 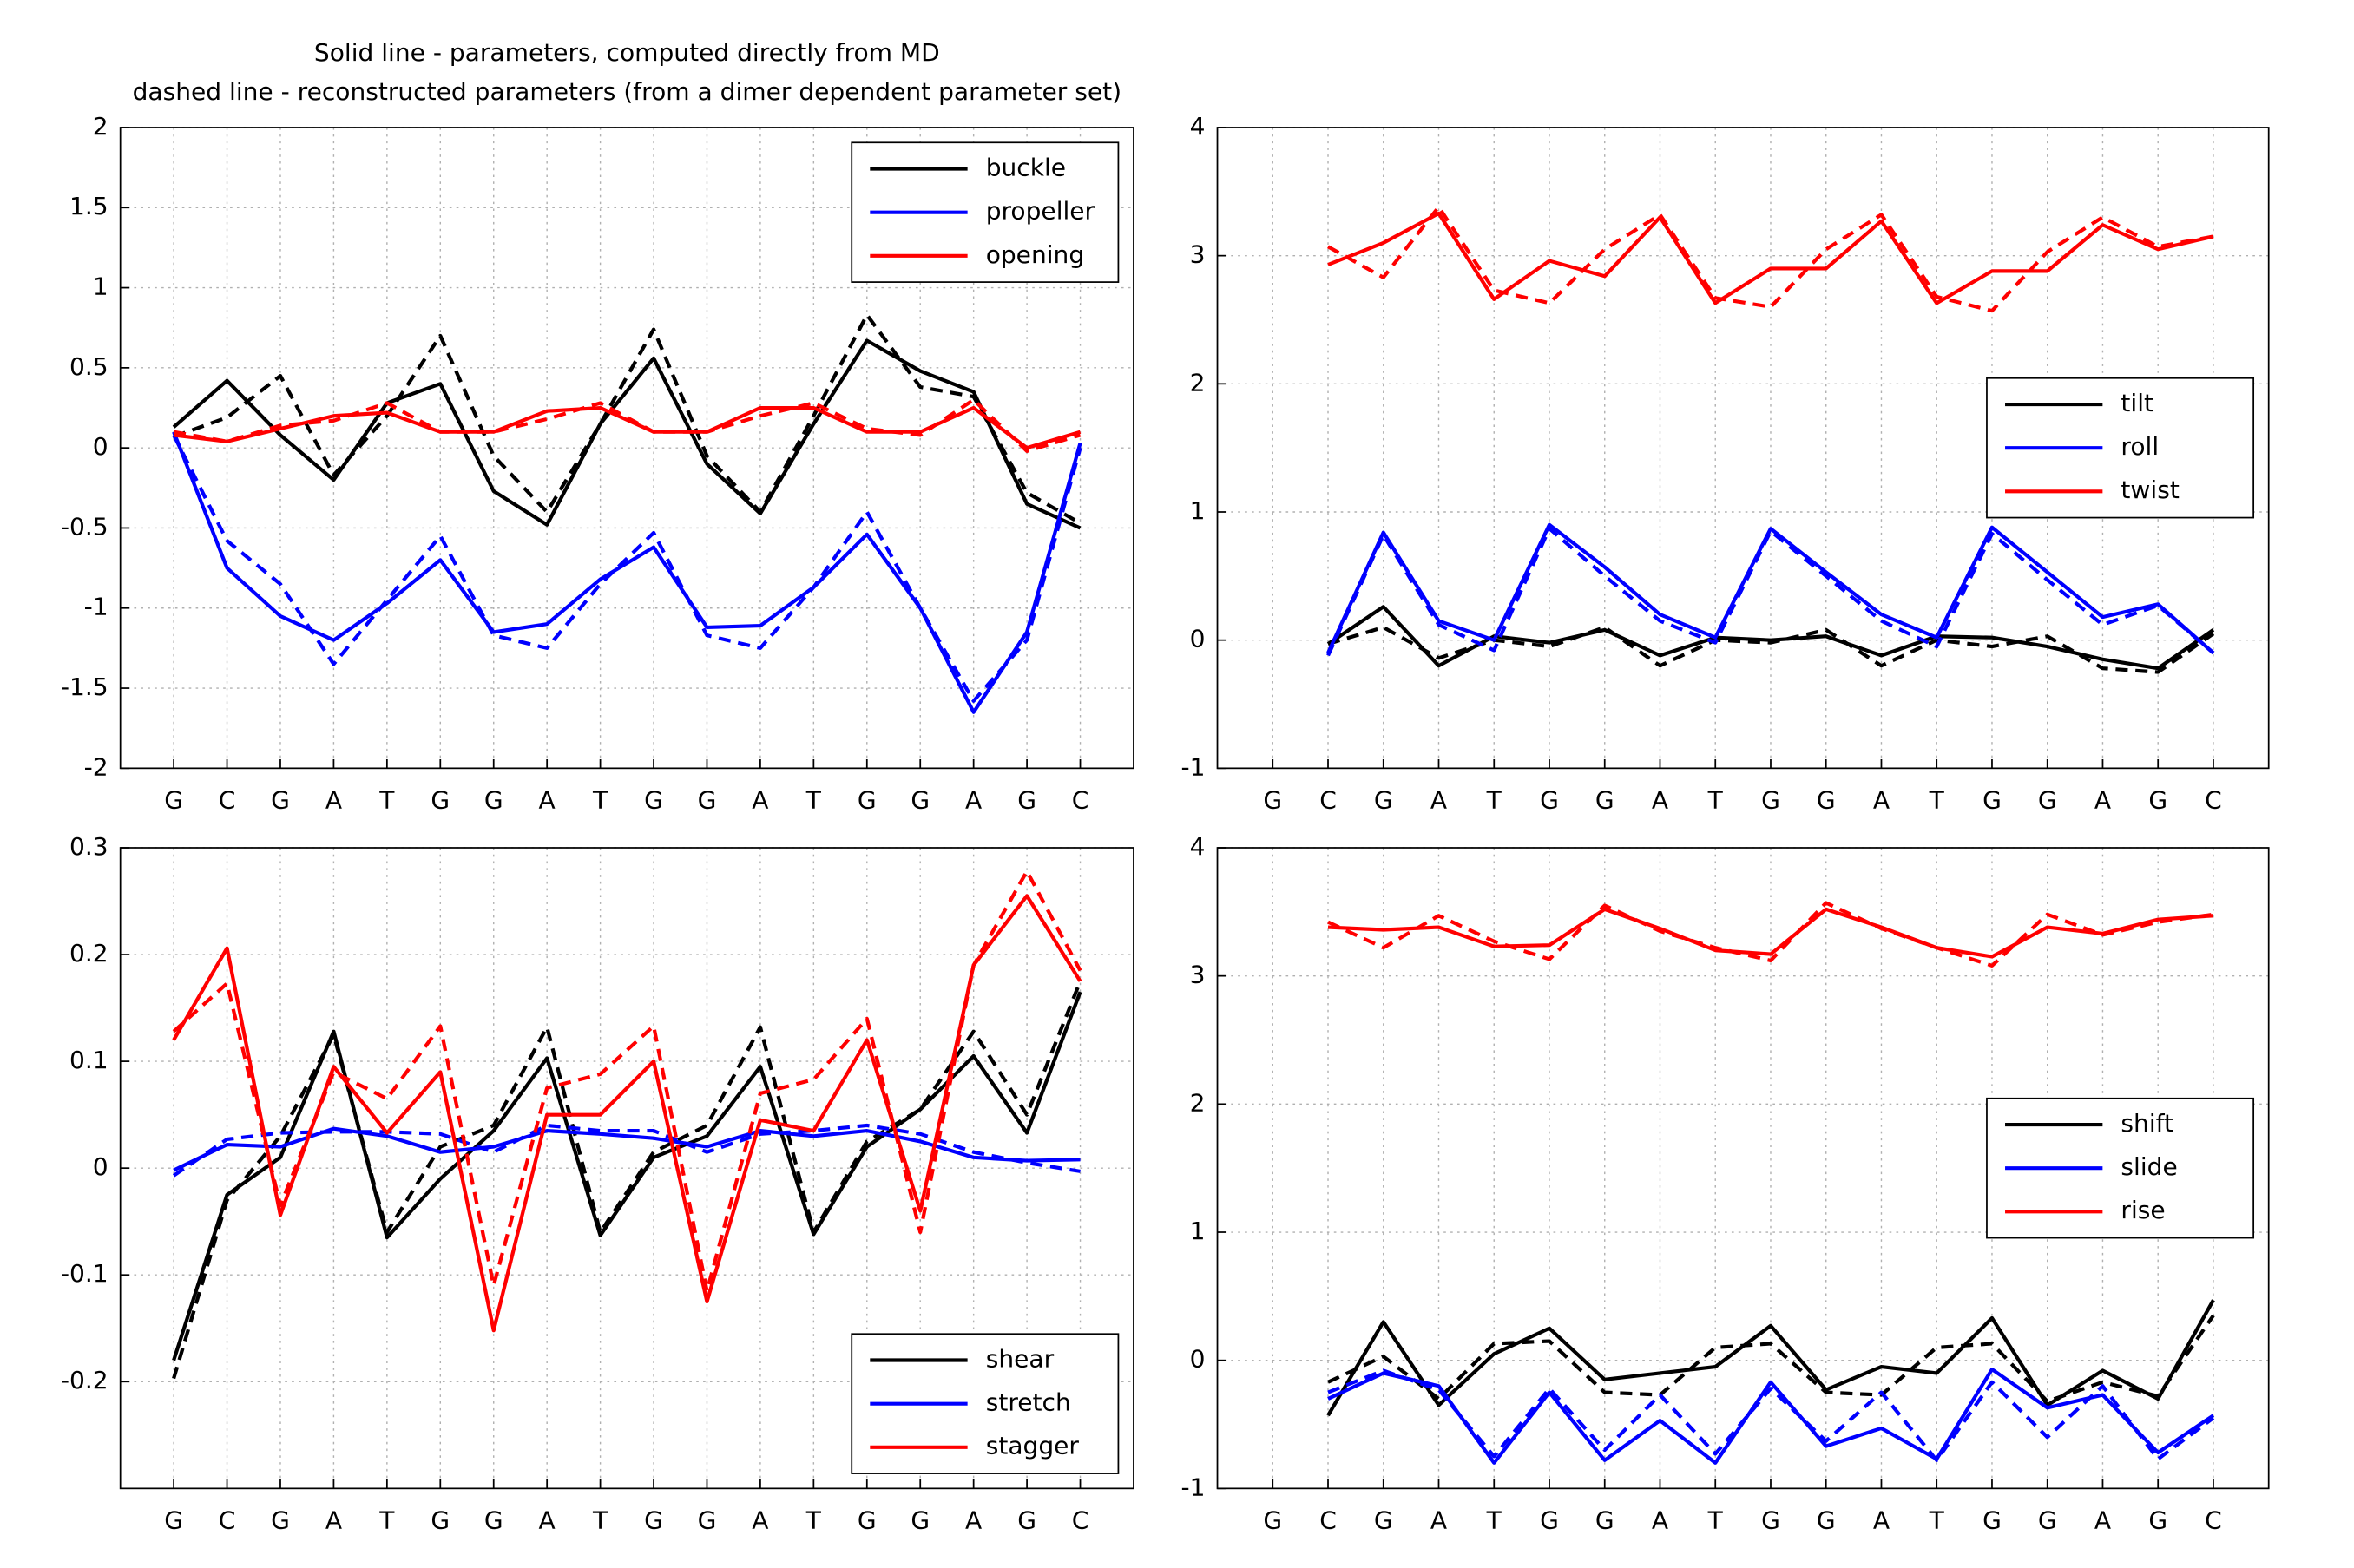 What do you see at coordinates (2140, 446) in the screenshot?
I see `legend-label: roll` at bounding box center [2140, 446].